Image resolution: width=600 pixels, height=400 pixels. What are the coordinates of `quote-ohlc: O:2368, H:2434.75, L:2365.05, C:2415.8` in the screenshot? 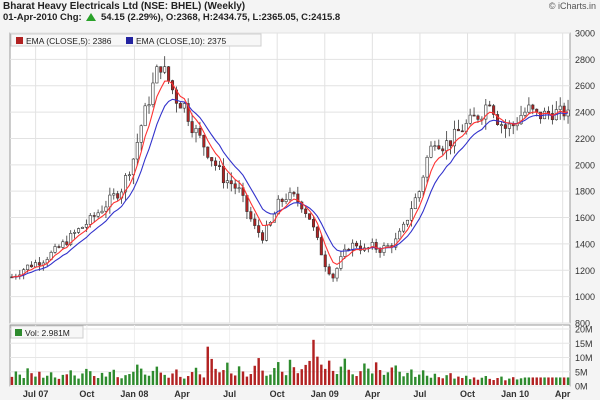 It's located at (253, 17).